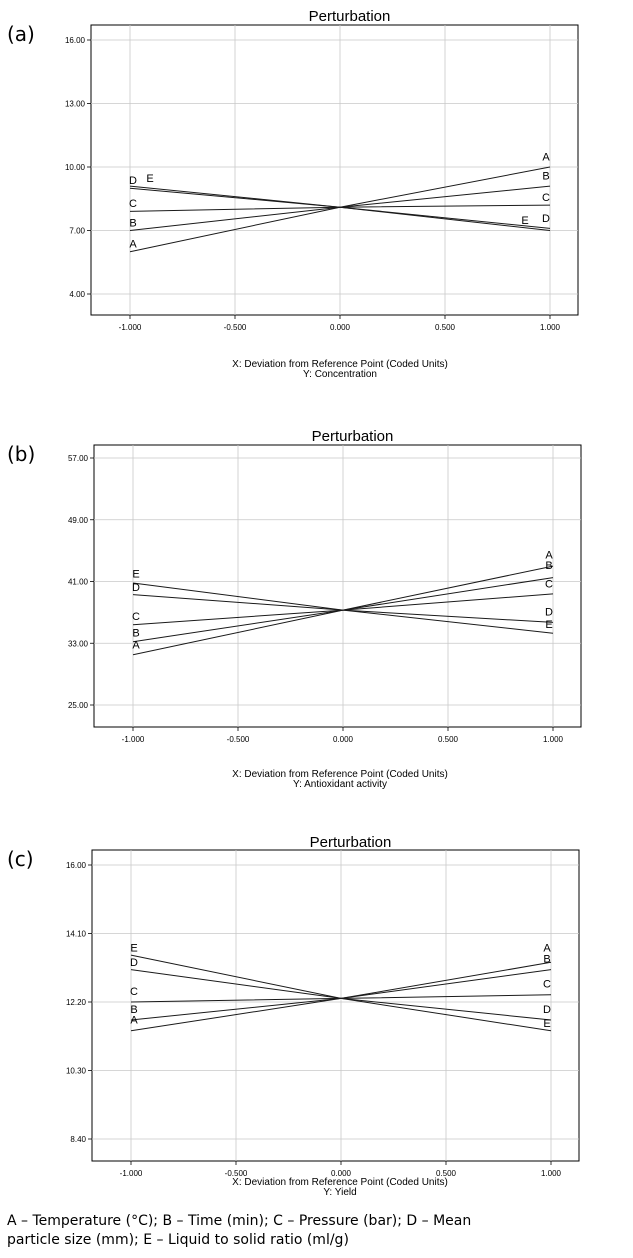  What do you see at coordinates (77, 231) in the screenshot?
I see `y-tick-label: 7.00` at bounding box center [77, 231].